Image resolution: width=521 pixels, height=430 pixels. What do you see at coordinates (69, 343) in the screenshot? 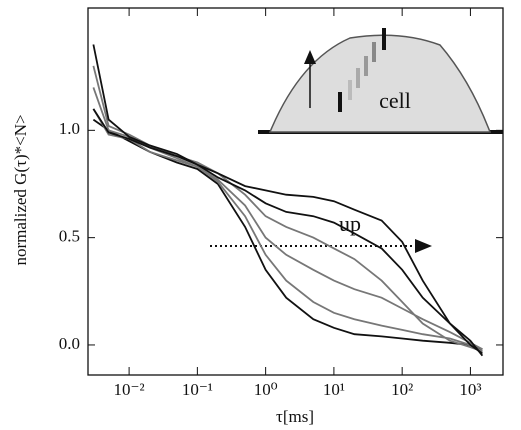
I see `y-tick-label: 0.0` at bounding box center [69, 343].